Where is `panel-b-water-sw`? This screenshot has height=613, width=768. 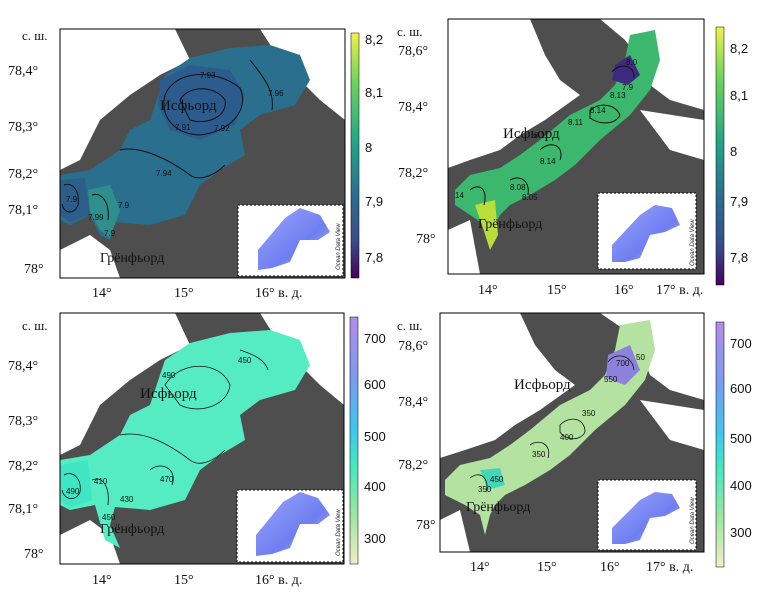
panel-b-water-sw is located at coordinates (464, 247).